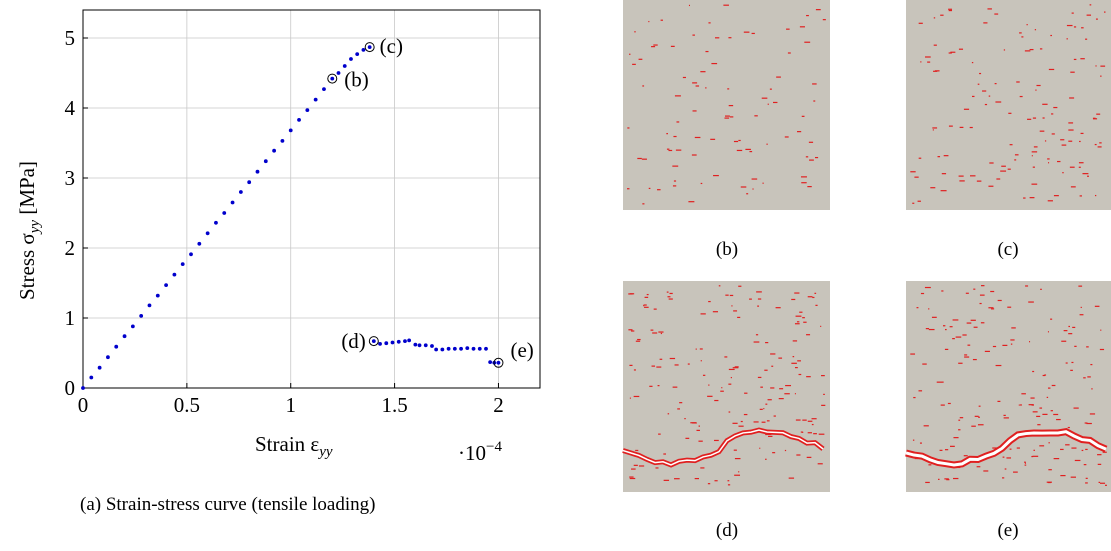 The height and width of the screenshot is (551, 1111). What do you see at coordinates (83, 405) in the screenshot?
I see `x-tick-label: 0` at bounding box center [83, 405].